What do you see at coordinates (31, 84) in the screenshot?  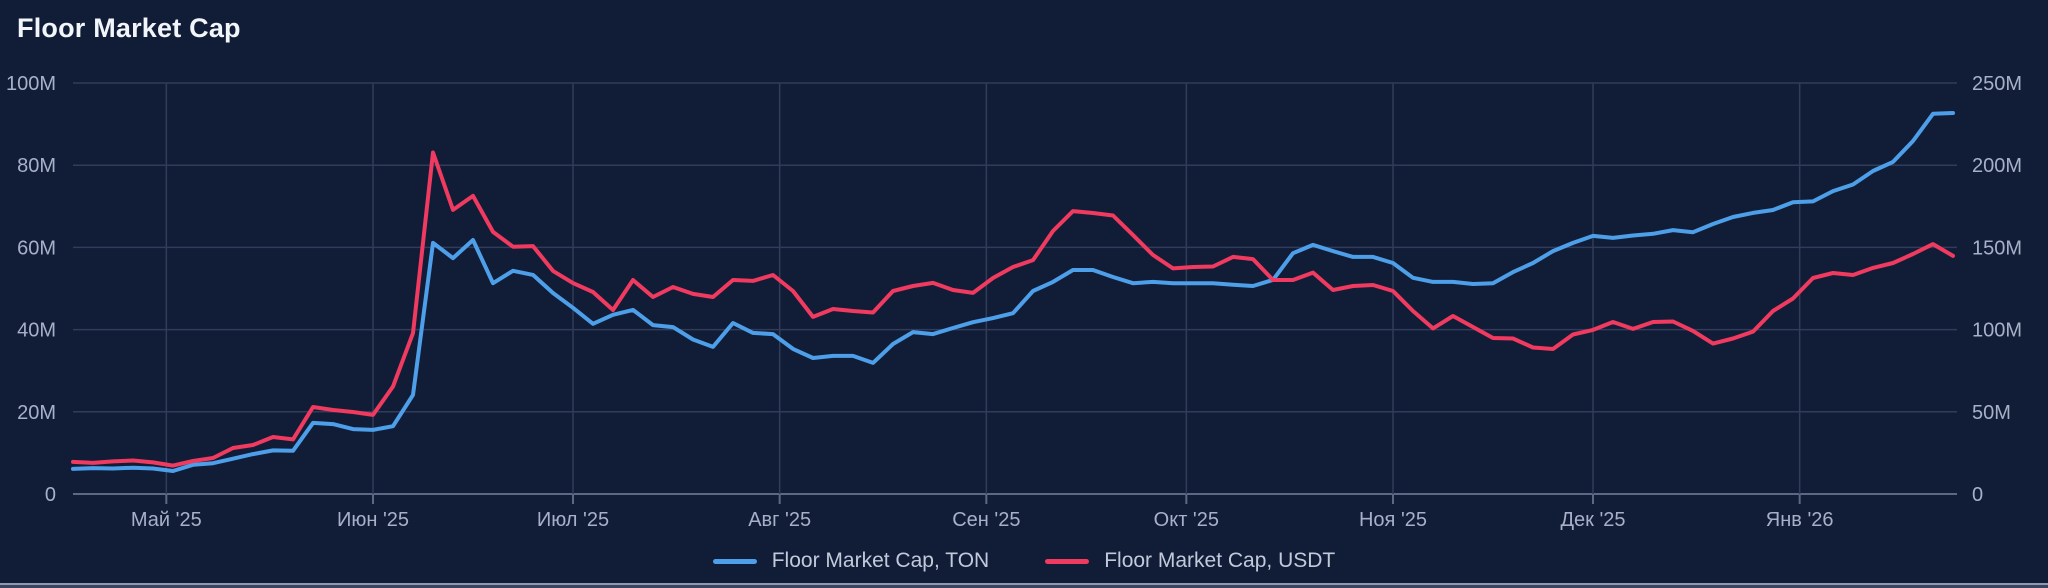 I see `left-axis-tick-label: 100M` at bounding box center [31, 84].